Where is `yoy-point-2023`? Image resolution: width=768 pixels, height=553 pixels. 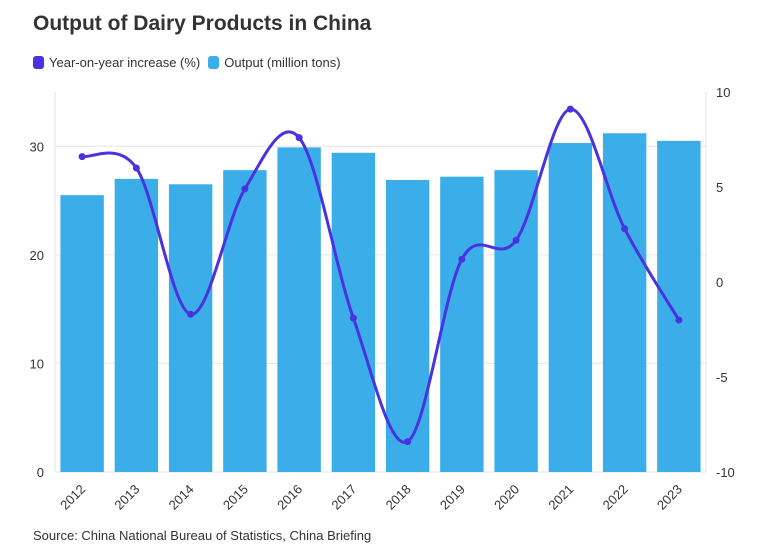
yoy-point-2023 is located at coordinates (679, 320).